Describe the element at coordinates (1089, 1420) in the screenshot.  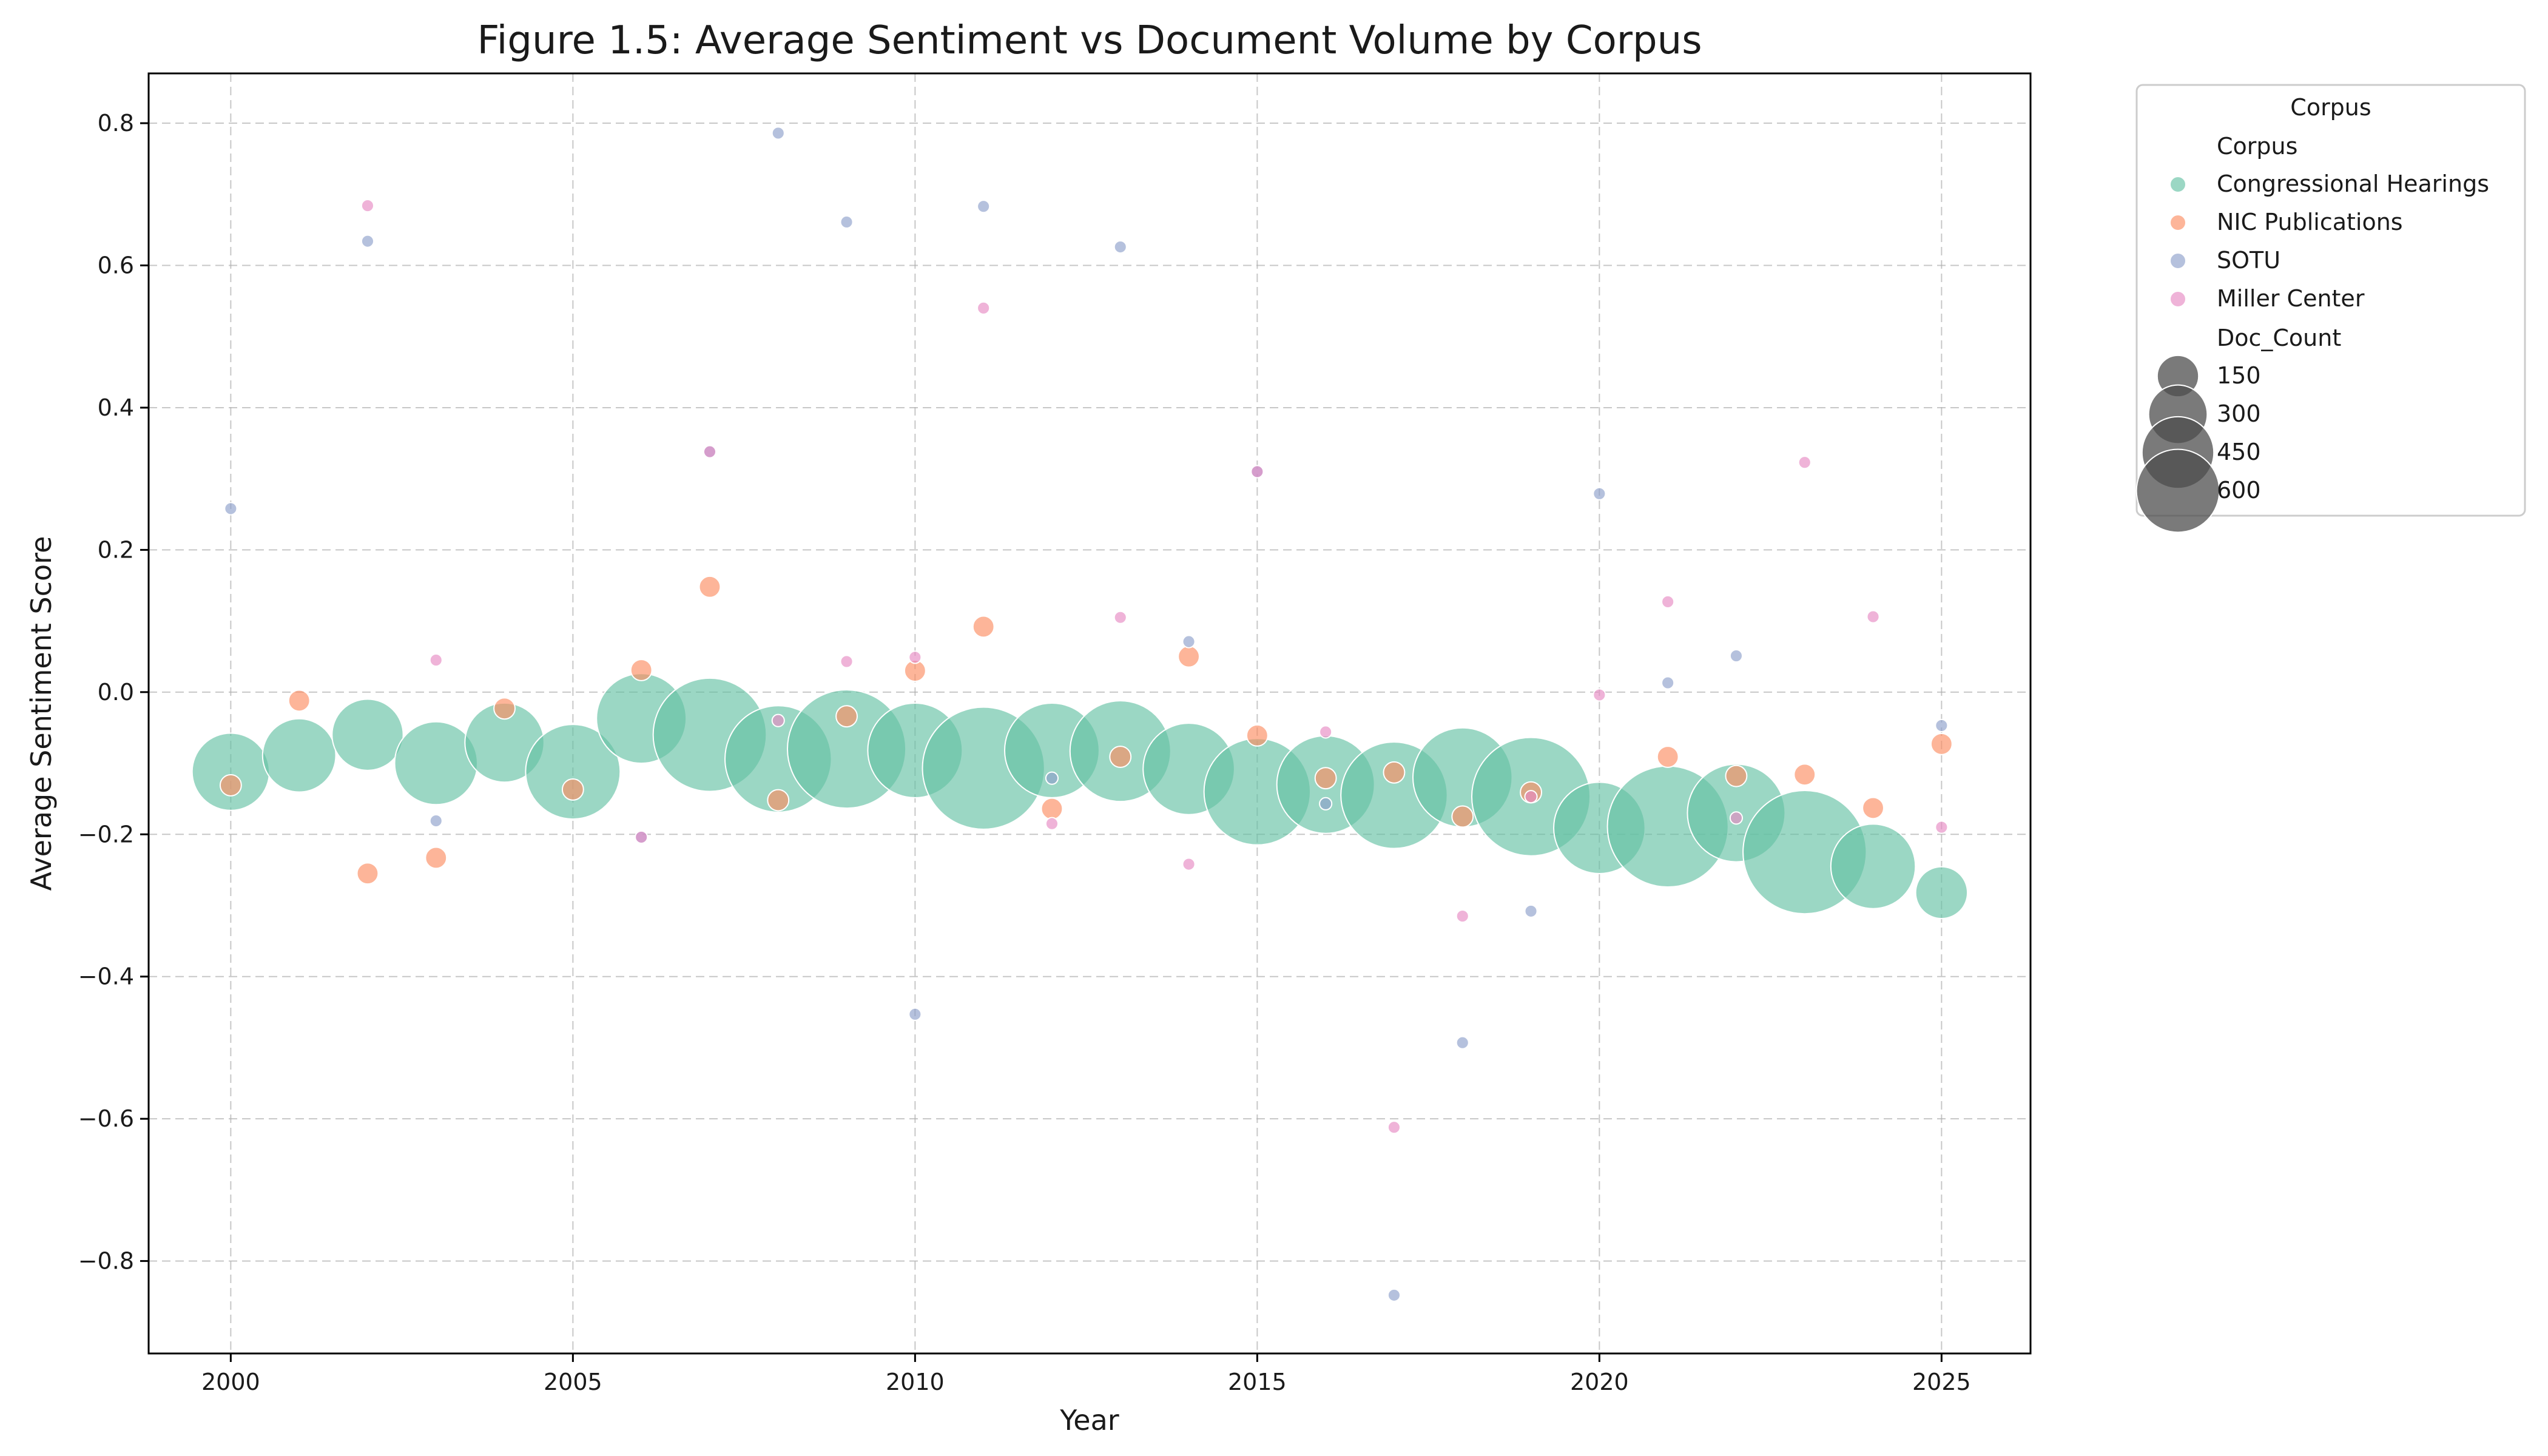
I see `x-axis-label: Year` at that location.